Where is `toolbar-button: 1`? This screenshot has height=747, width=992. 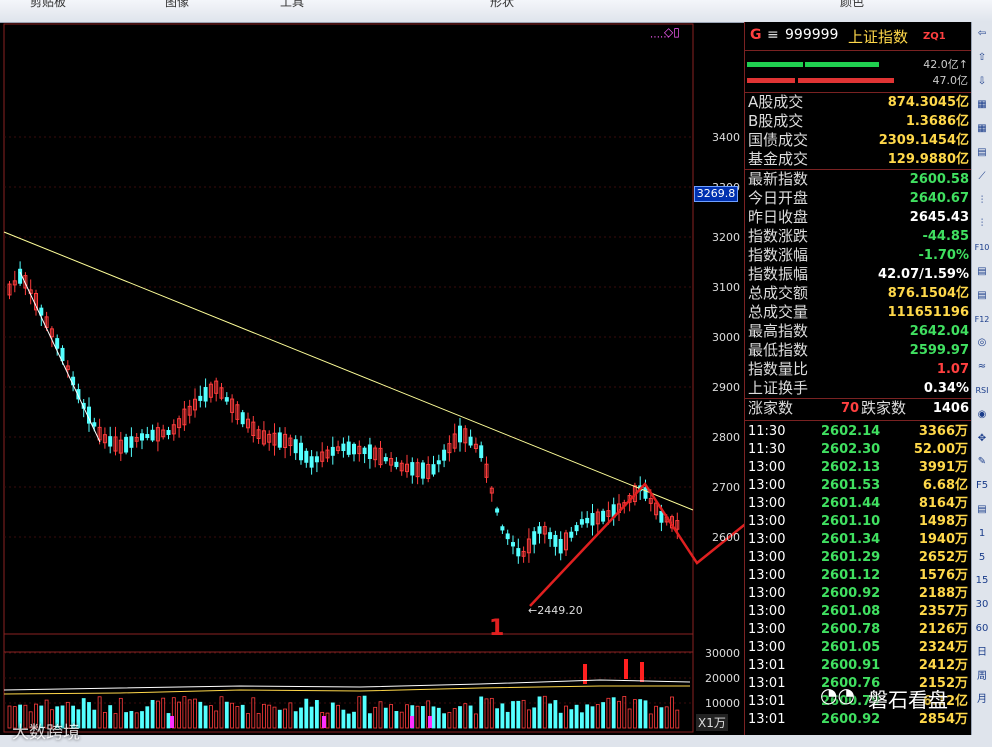
toolbar-button: 1 is located at coordinates (982, 533).